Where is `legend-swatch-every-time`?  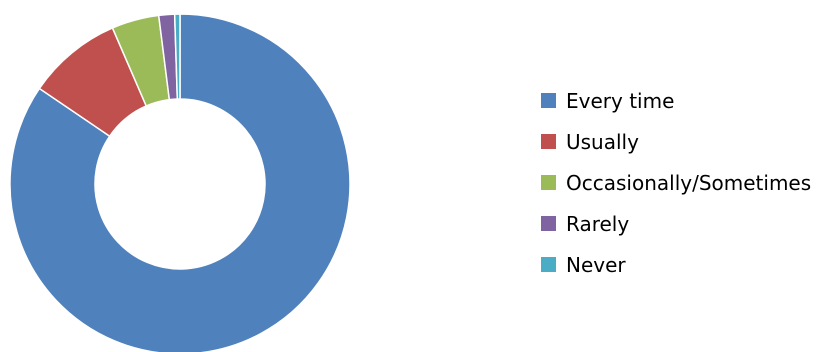 legend-swatch-every-time is located at coordinates (548, 100).